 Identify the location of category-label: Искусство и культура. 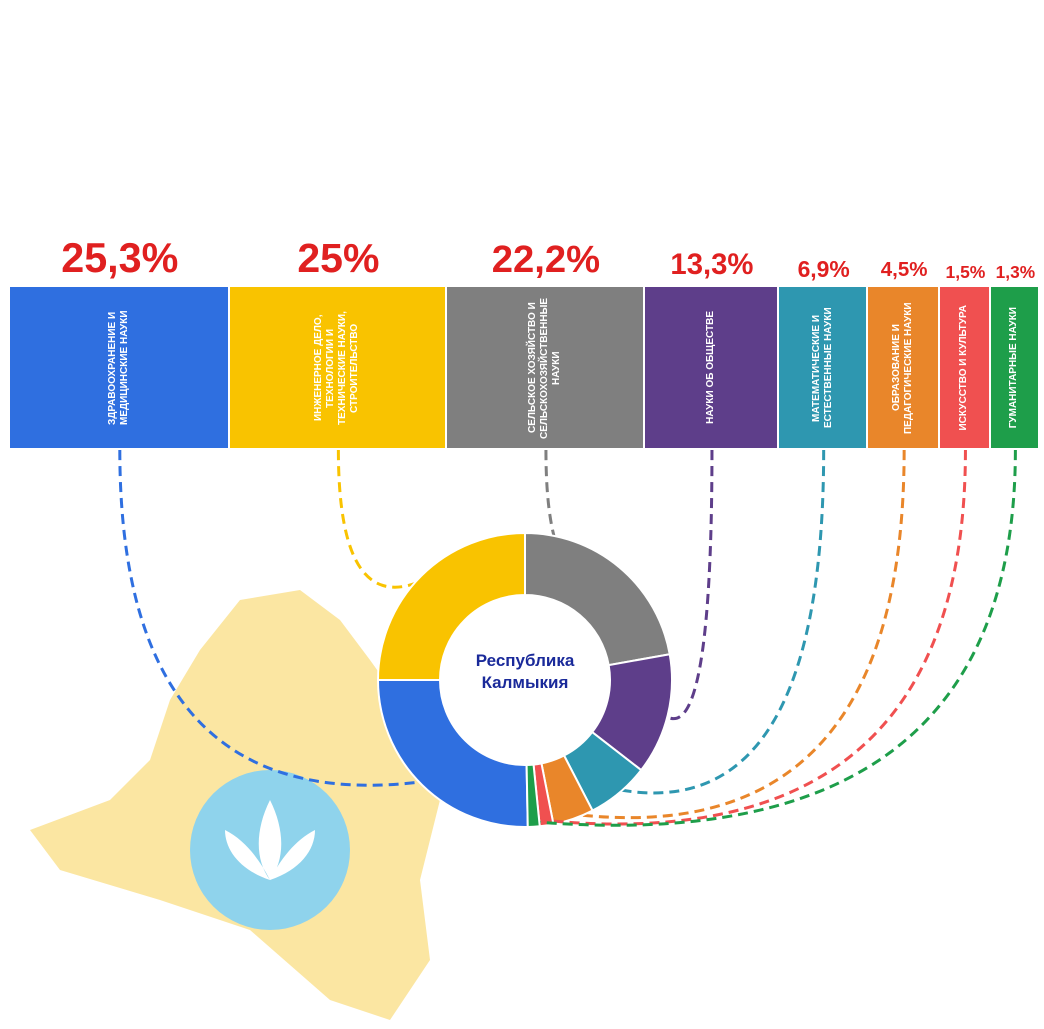
(964, 367).